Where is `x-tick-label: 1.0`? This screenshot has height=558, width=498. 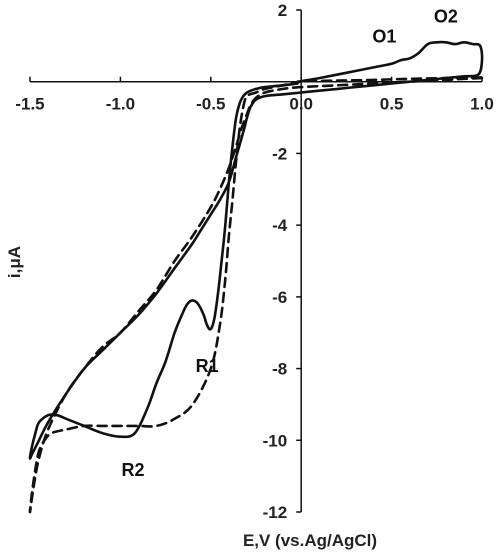 x-tick-label: 1.0 is located at coordinates (482, 104).